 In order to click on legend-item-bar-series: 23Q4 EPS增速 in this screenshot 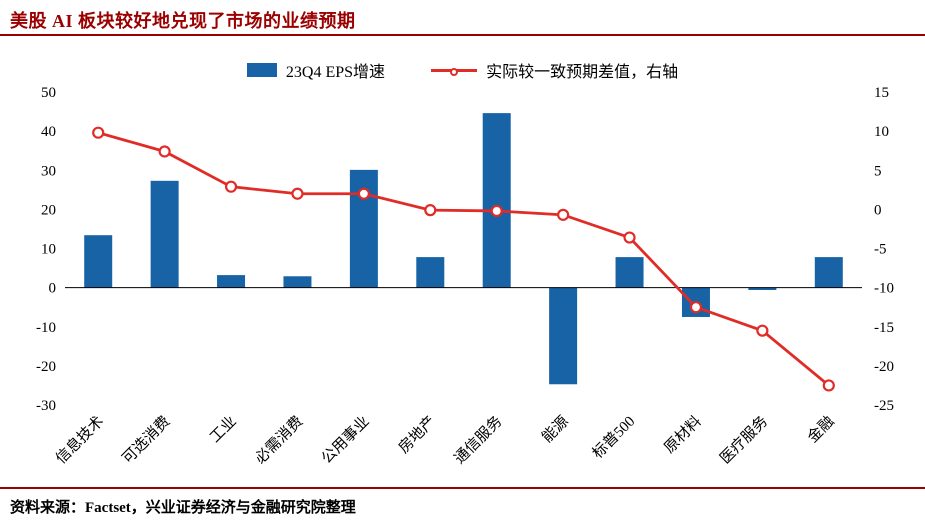, I will do `click(316, 70)`.